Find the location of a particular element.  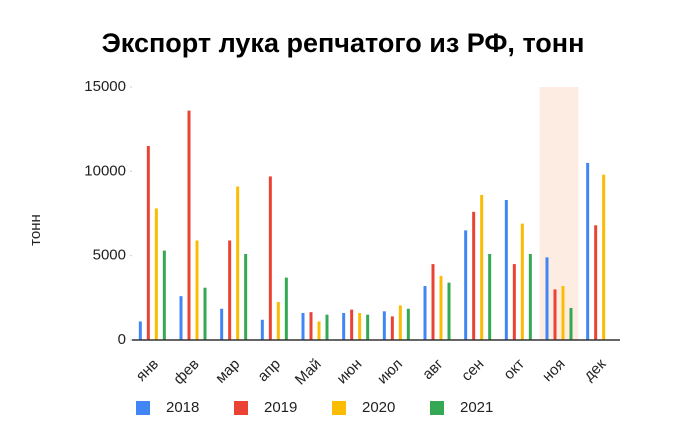

x-tick-label: фев is located at coordinates (186, 372).